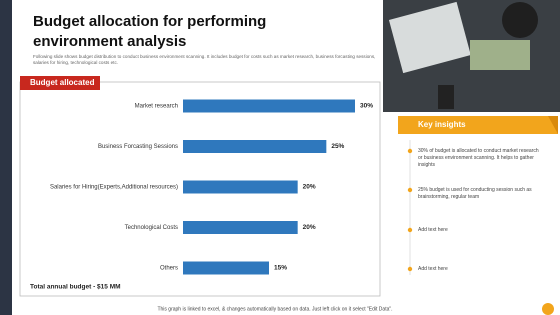 The width and height of the screenshot is (560, 315). Describe the element at coordinates (138, 147) in the screenshot. I see `category-label: Business Forcasting Sessions` at that location.